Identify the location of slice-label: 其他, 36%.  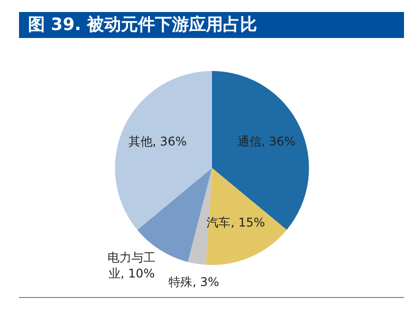
(157, 141).